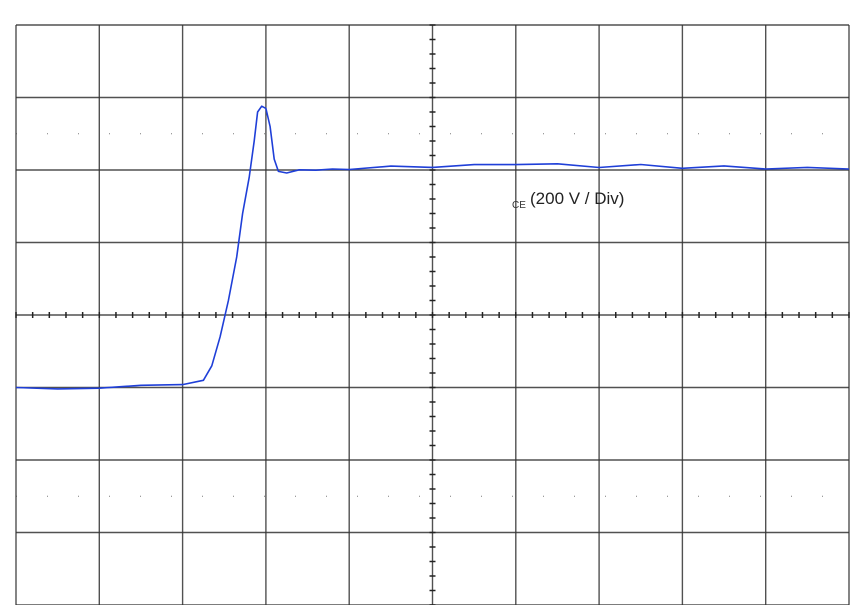 The height and width of the screenshot is (605, 857). What do you see at coordinates (519, 205) in the screenshot?
I see `annotation-prefix: CE` at bounding box center [519, 205].